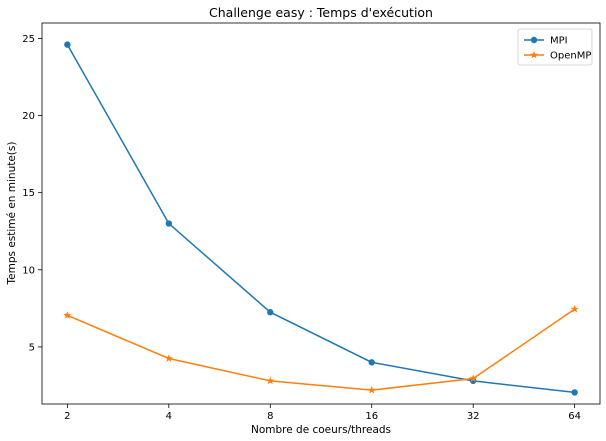 This screenshot has width=606, height=441. Describe the element at coordinates (169, 416) in the screenshot. I see `x-tick-label: 4` at that location.